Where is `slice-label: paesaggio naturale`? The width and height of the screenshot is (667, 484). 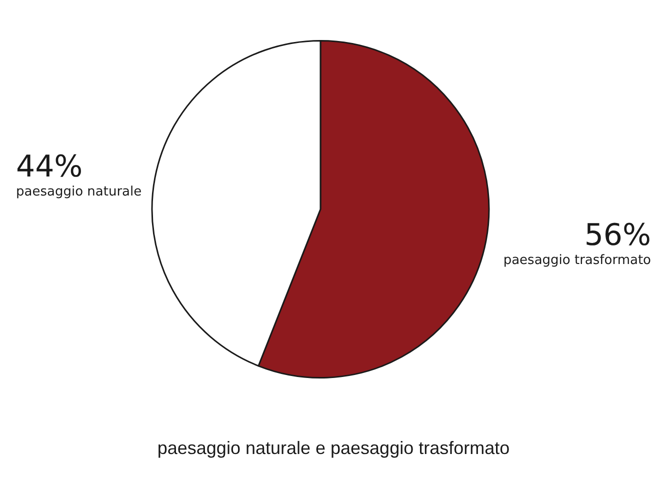
slice-label: paesaggio naturale is located at coordinates (79, 192).